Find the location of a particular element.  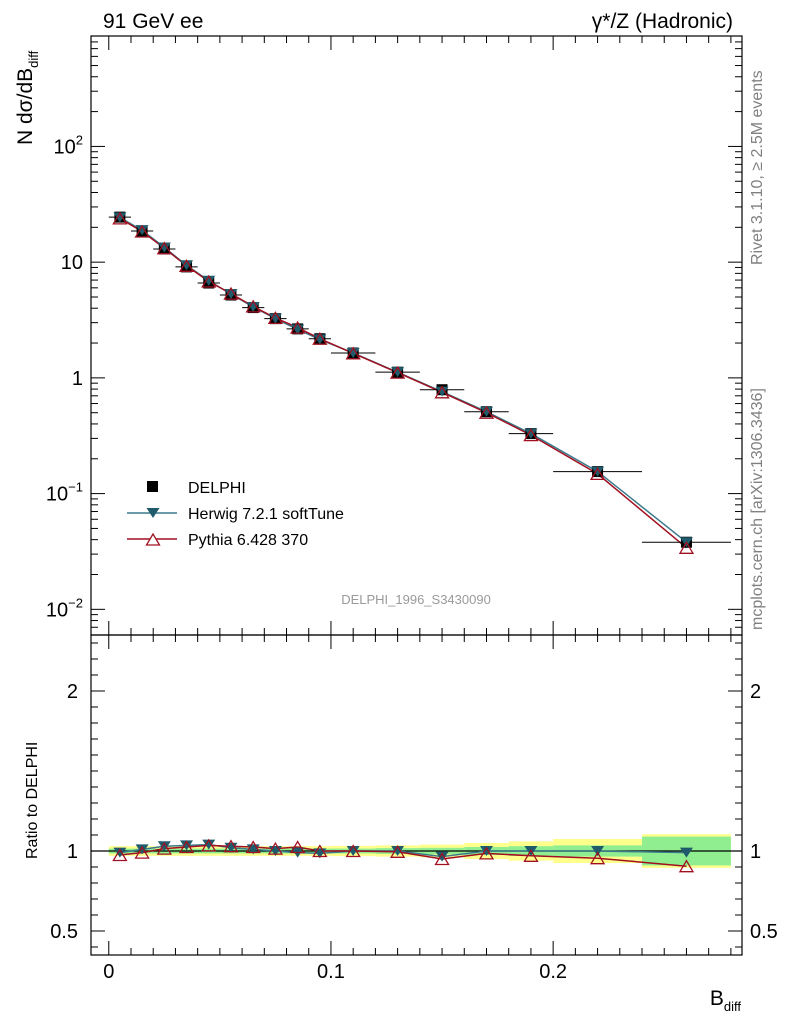

legend-label-pythia: Pythia 6.428 370 is located at coordinates (248, 540).